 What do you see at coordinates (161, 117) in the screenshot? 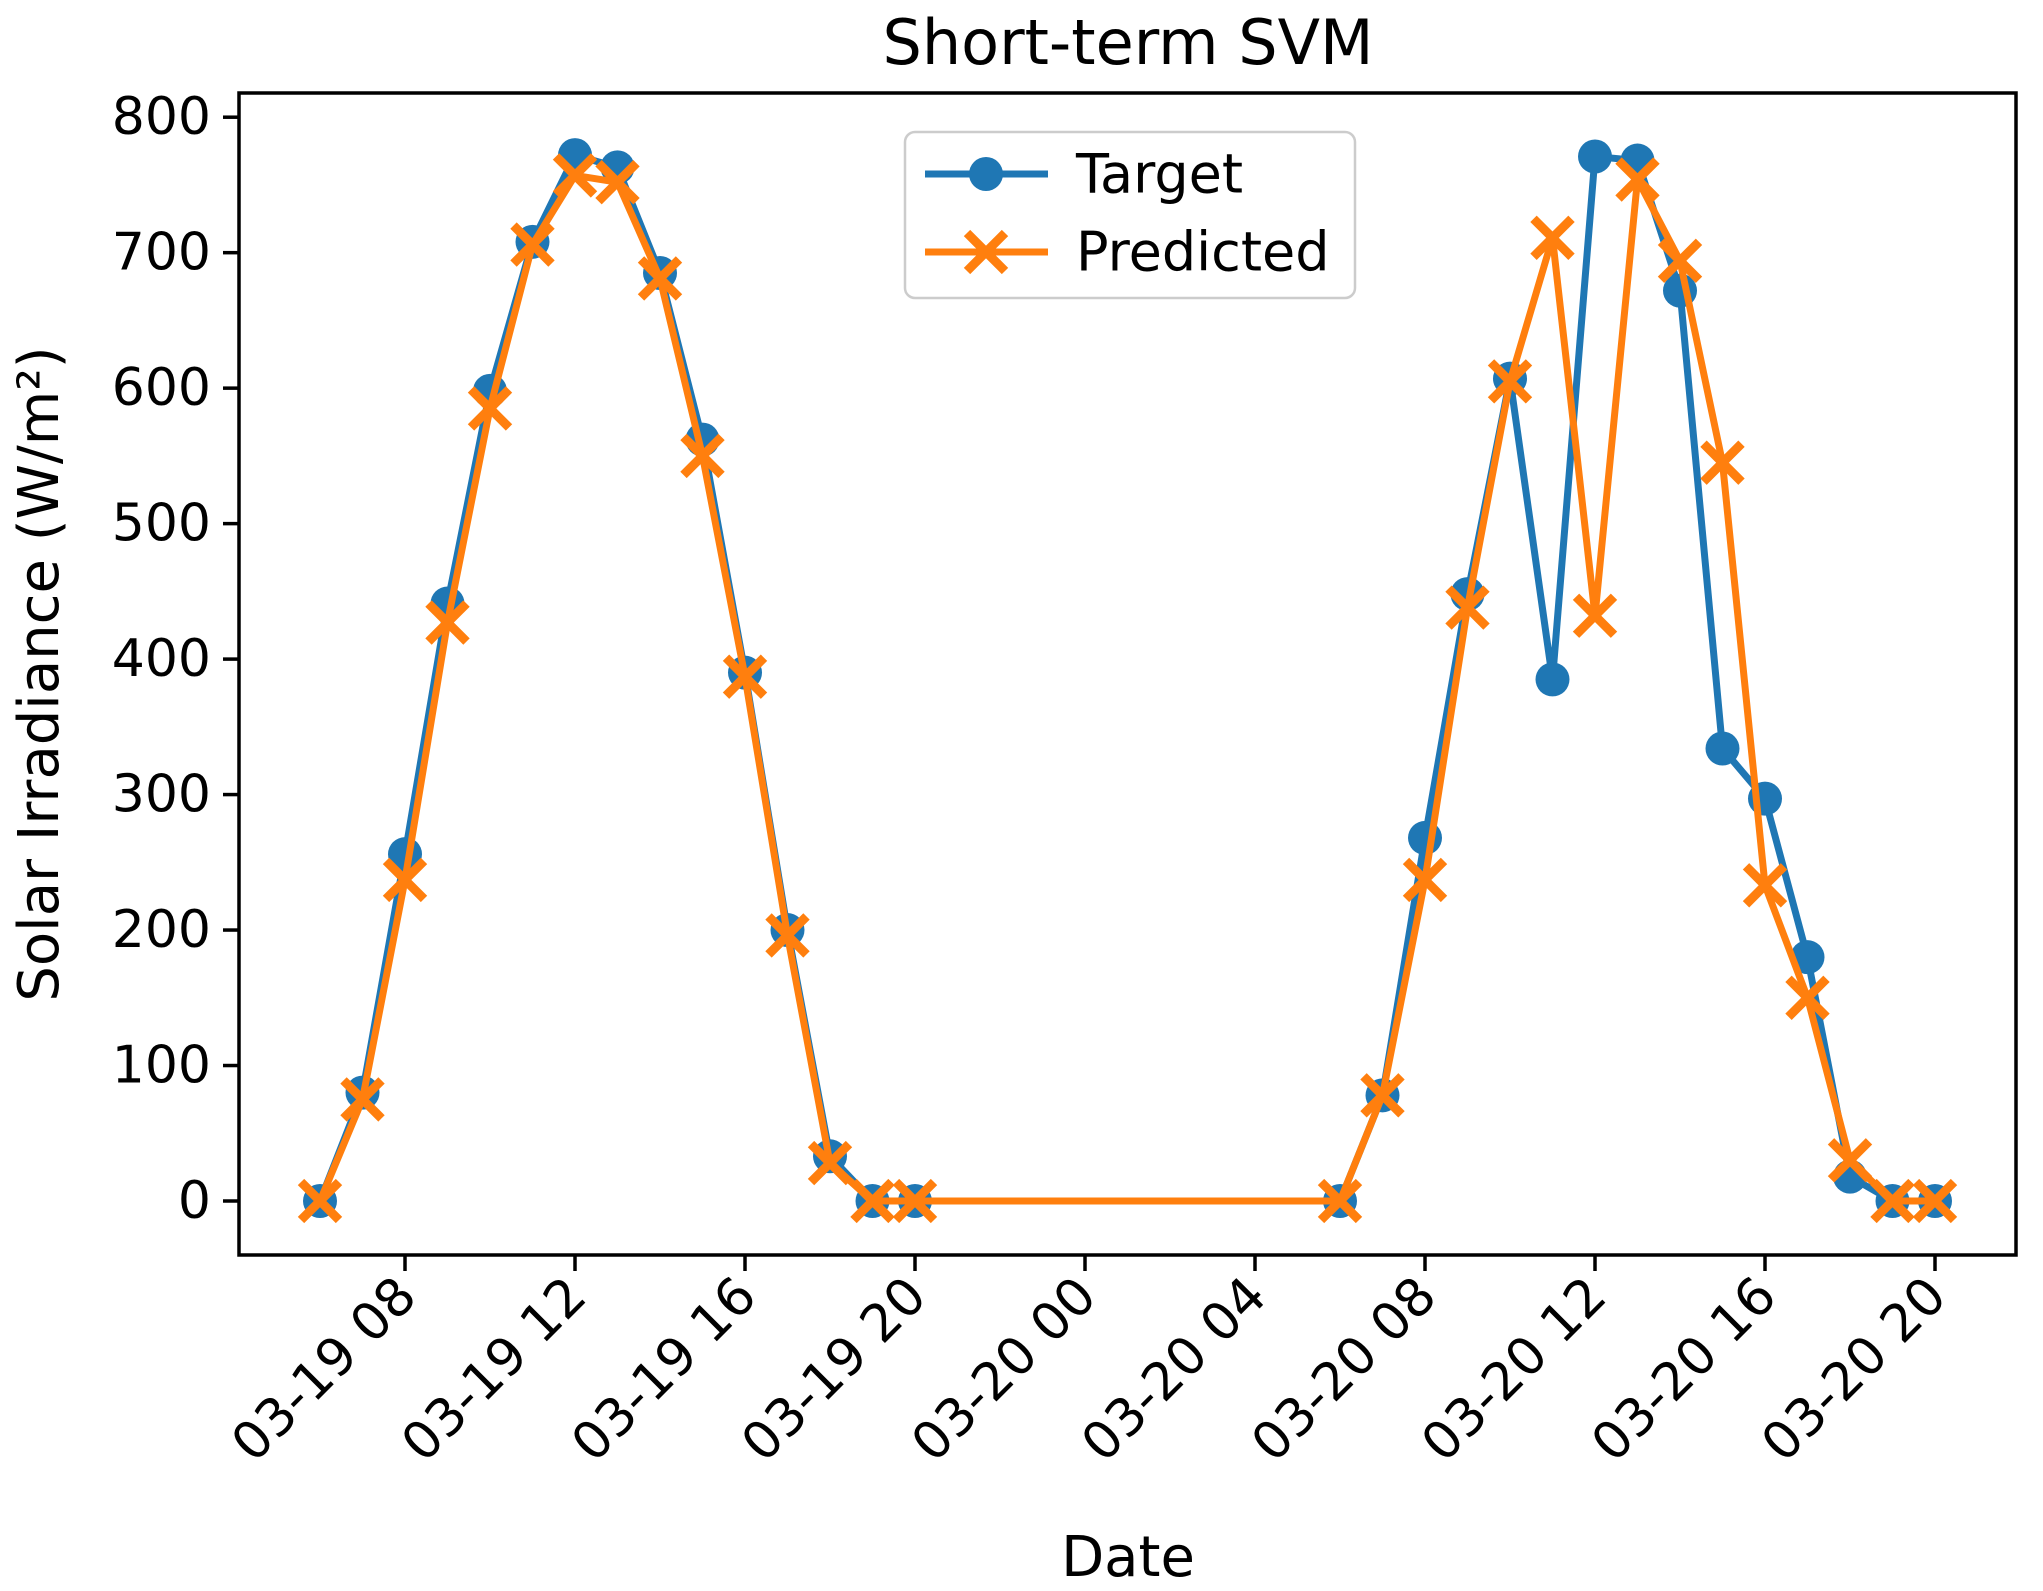
I see `y-tick-label: 800` at bounding box center [161, 117].